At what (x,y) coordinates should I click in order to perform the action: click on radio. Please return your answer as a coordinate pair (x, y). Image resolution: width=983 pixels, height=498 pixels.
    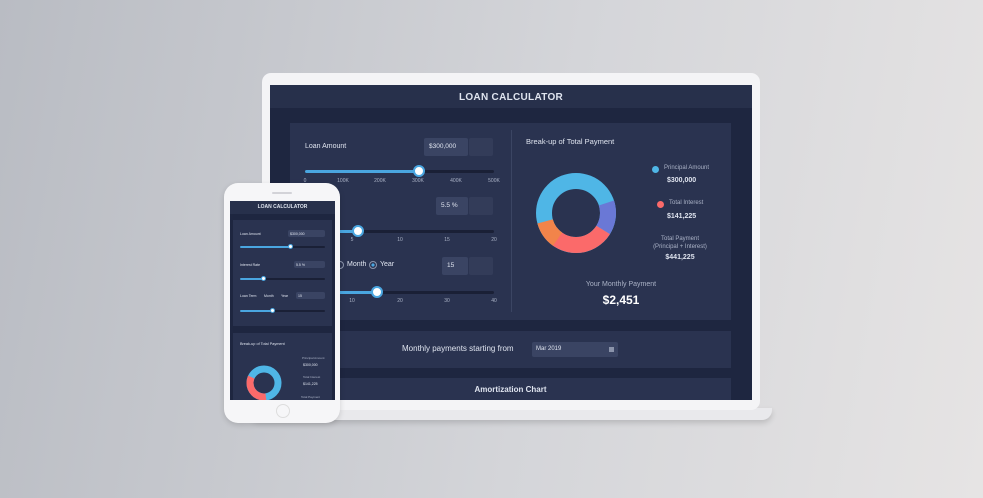
    Looking at the image, I should click on (373, 265).